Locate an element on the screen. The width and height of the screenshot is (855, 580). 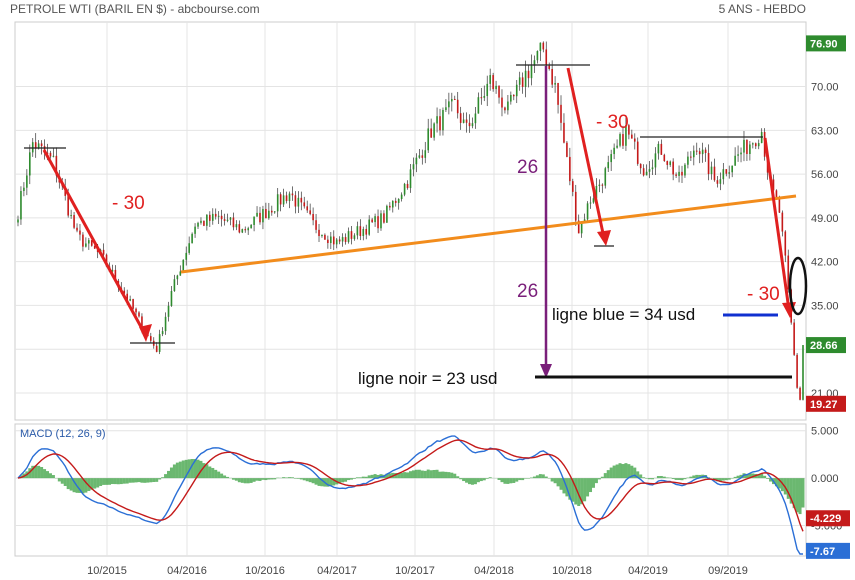
x-tick-label: 10/2016 is located at coordinates (265, 571).